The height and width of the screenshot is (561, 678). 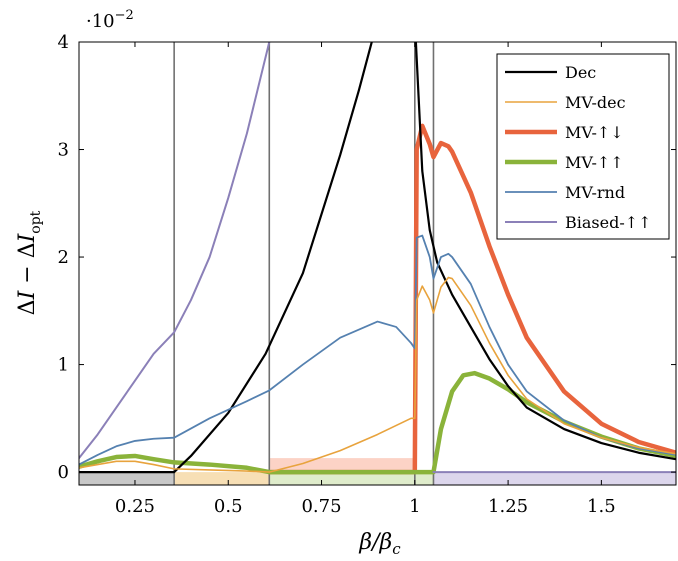 I want to click on shaded-regions, so click(x=377, y=471).